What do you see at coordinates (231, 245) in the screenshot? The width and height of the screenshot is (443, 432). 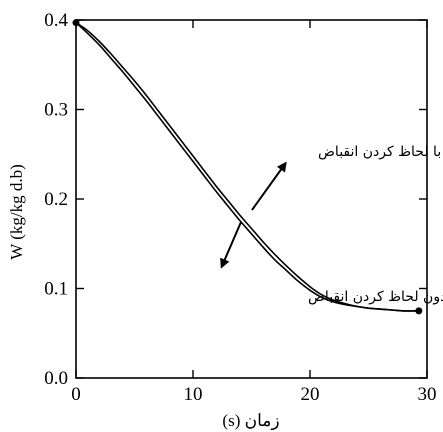 I see `arrow-without-shrinkage` at bounding box center [231, 245].